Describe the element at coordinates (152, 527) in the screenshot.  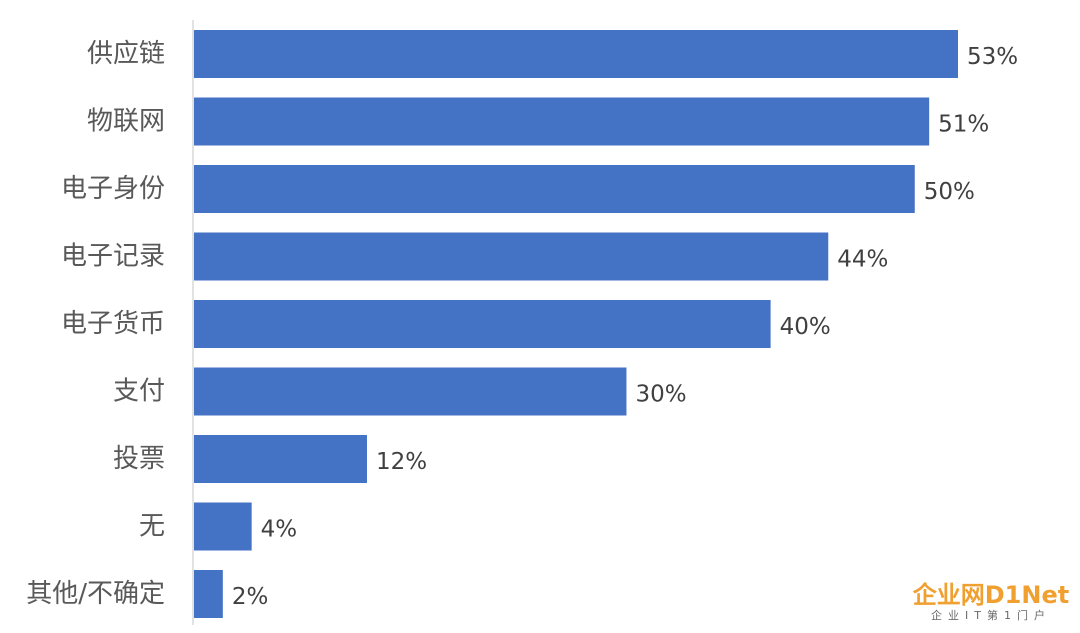
I see `category-label-7: 无` at that location.